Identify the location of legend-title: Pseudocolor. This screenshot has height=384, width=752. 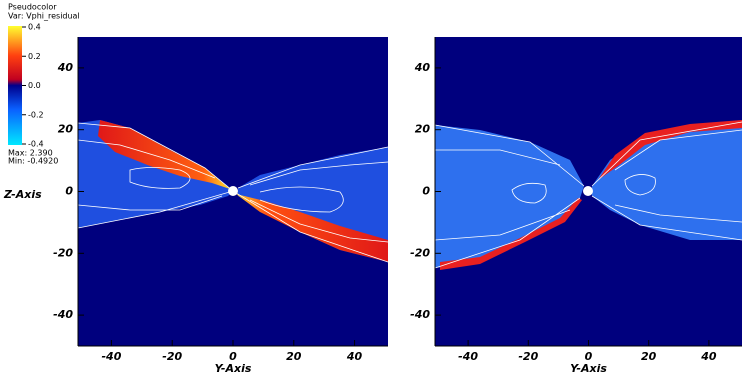
(32, 7).